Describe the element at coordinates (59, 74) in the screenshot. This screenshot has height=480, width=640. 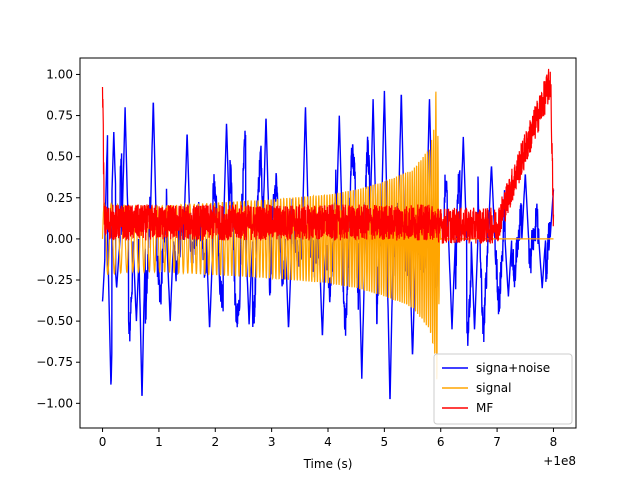
I see `y-tick-label: 1.00` at that location.